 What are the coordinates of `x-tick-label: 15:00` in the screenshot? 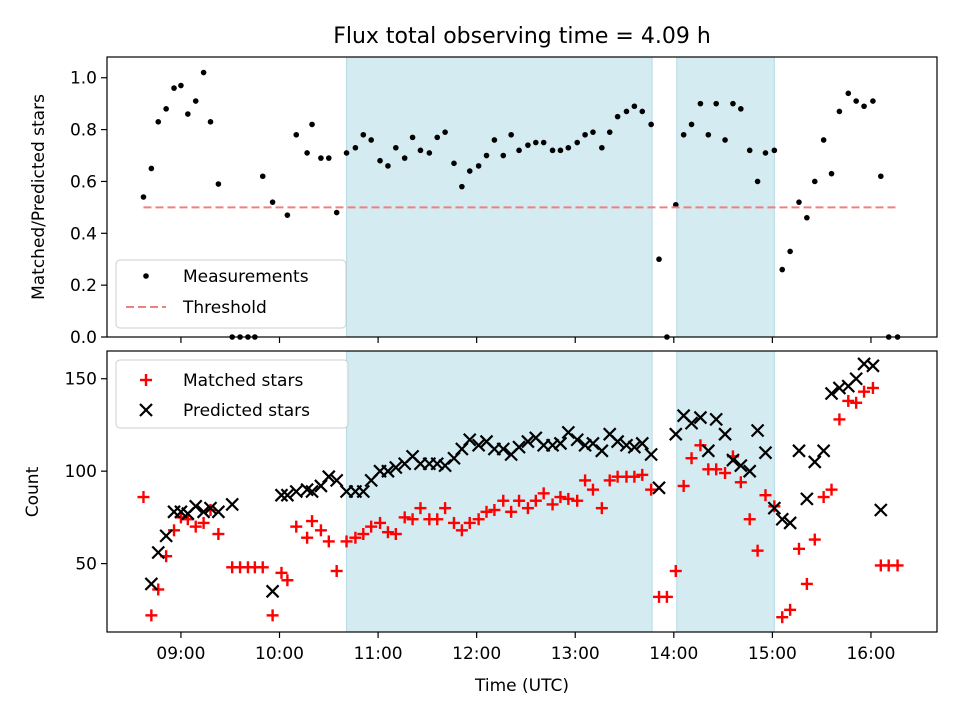 It's located at (772, 654).